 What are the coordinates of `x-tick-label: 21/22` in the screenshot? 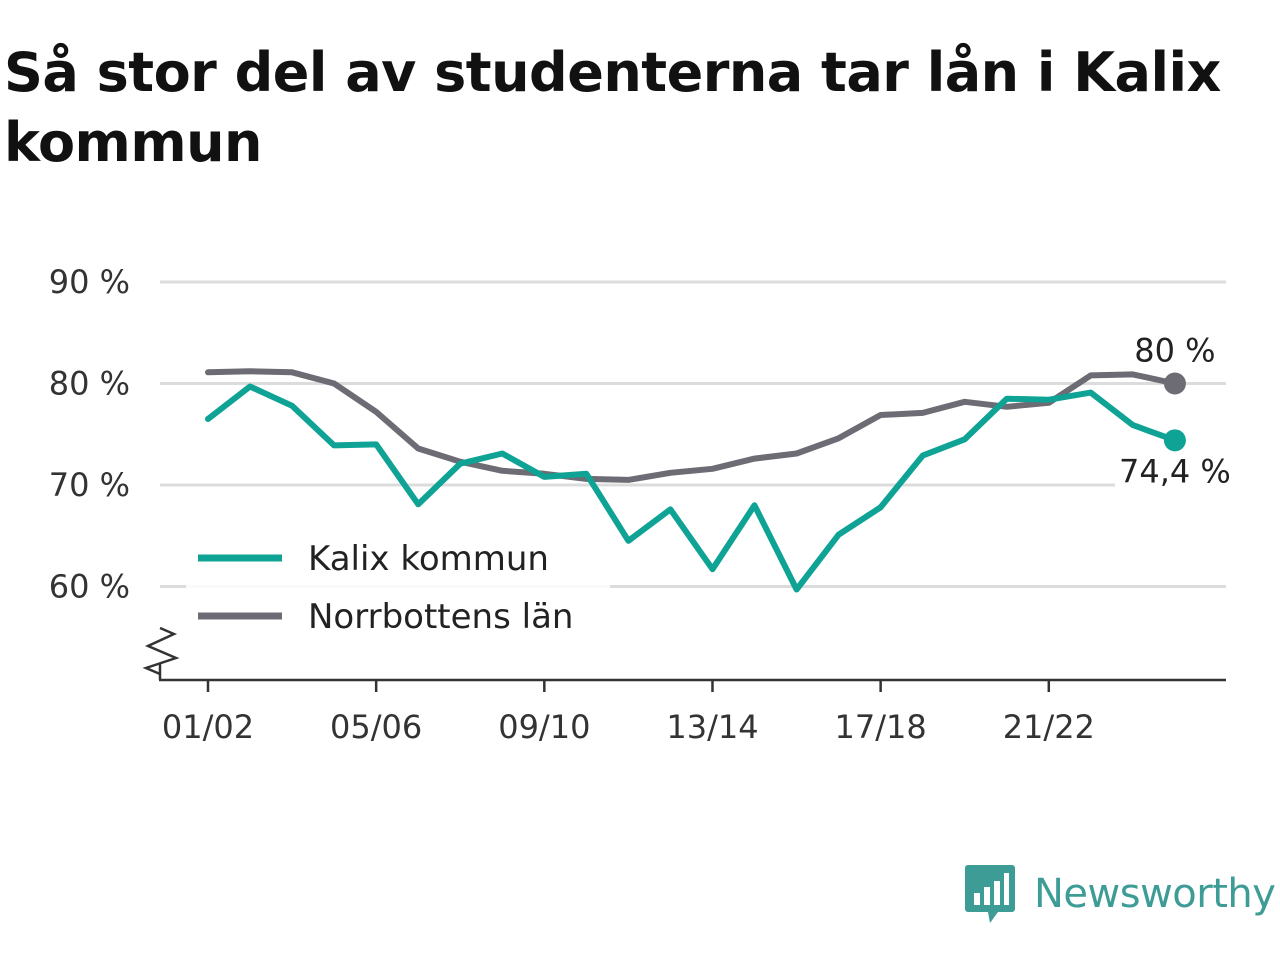 It's located at (1049, 727).